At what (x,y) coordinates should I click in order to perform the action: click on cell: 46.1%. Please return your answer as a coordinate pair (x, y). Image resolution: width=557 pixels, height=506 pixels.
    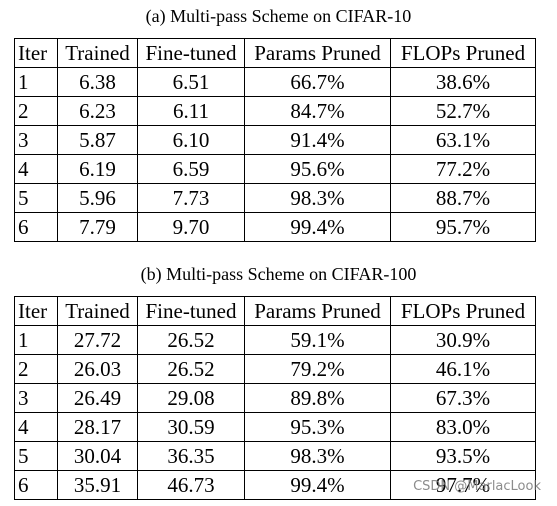
    Looking at the image, I should click on (463, 369).